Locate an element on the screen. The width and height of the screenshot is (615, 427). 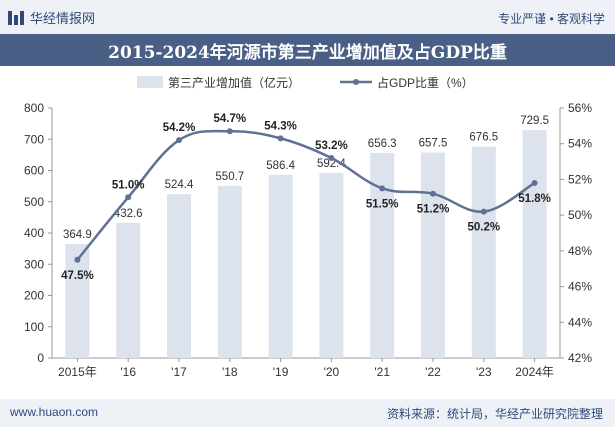
left-tick-label: 600 is located at coordinates (34, 171).